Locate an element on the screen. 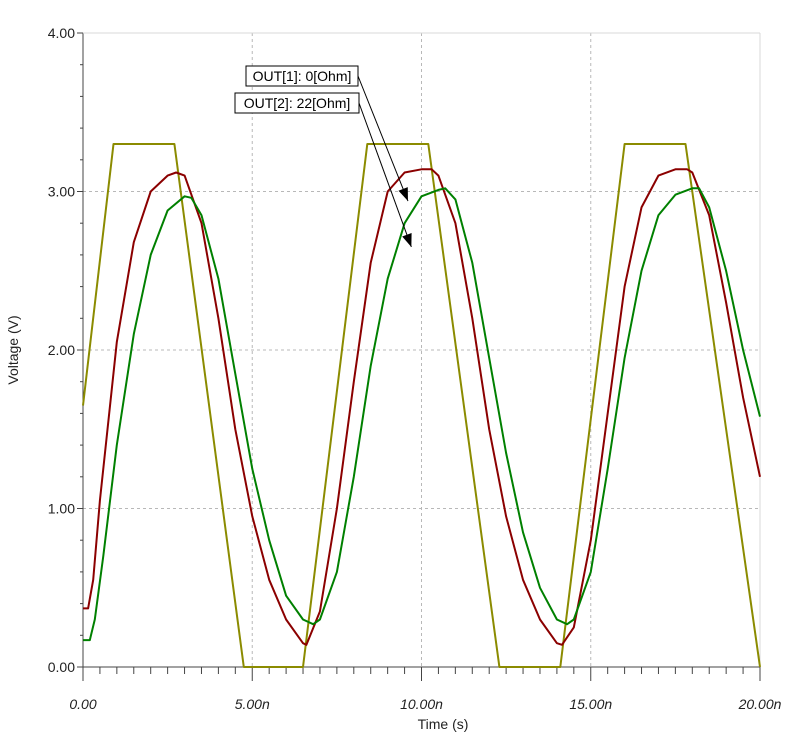 This screenshot has height=752, width=803. y-tick-label: 3.00 is located at coordinates (61, 192).